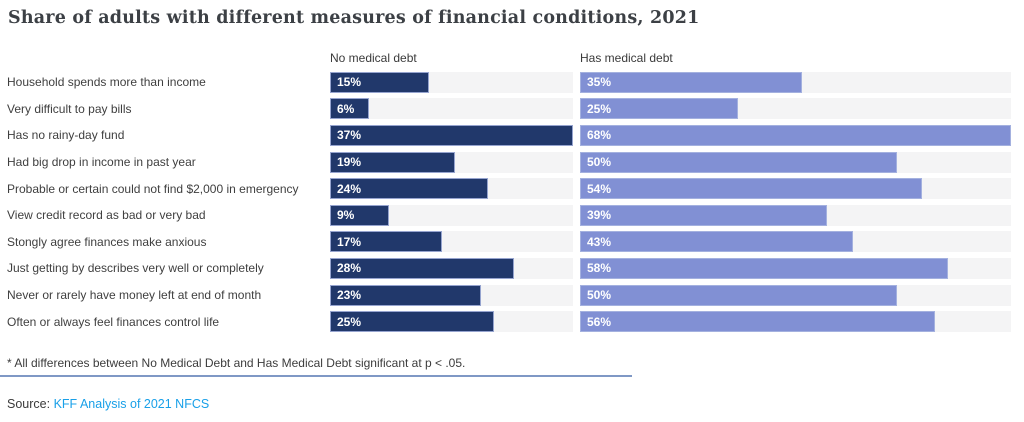 The image size is (1024, 422). I want to click on bar-track-no-medical-debt: 24%, so click(451, 189).